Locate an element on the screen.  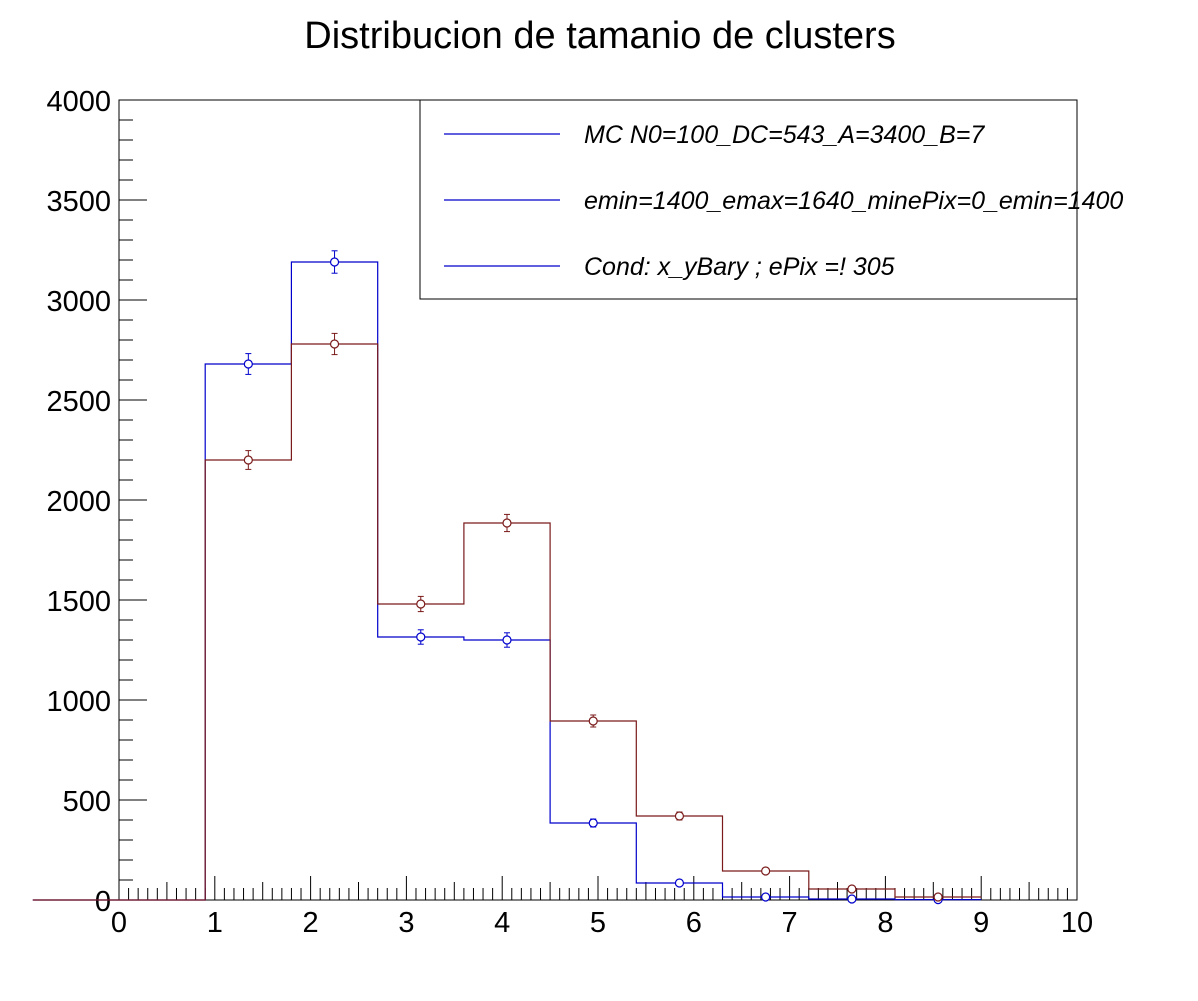
x-tick-label: 6 is located at coordinates (694, 923).